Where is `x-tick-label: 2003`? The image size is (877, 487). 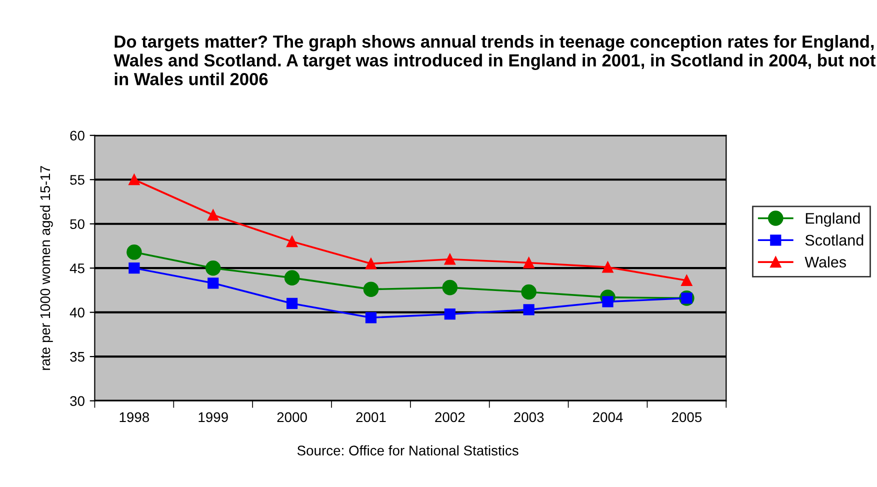
x-tick-label: 2003 is located at coordinates (529, 417).